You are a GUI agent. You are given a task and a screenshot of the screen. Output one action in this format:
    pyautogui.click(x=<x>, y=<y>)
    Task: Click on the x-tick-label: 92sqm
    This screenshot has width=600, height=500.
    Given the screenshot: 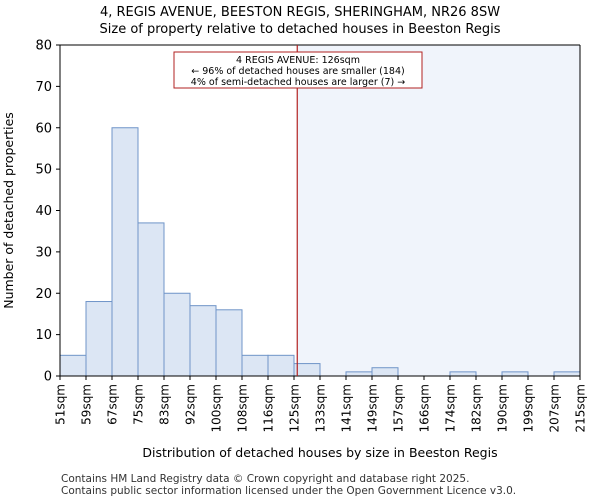 What is the action you would take?
    pyautogui.click(x=191, y=404)
    